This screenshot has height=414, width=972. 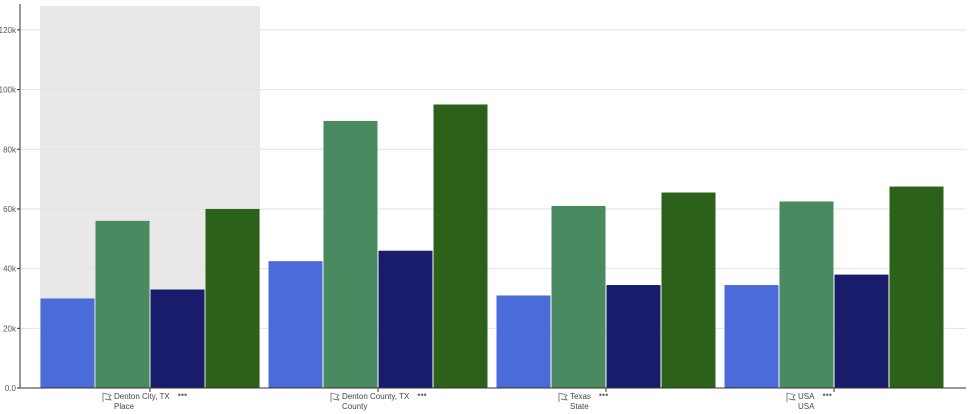 I want to click on y-tick-label: 40k, so click(x=10, y=269).